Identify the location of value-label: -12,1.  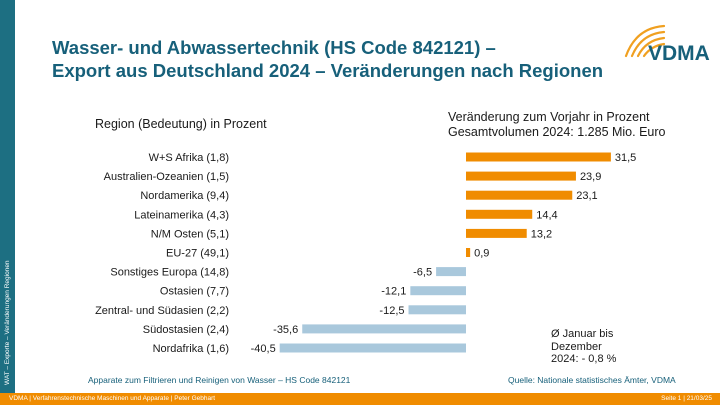
(393, 292).